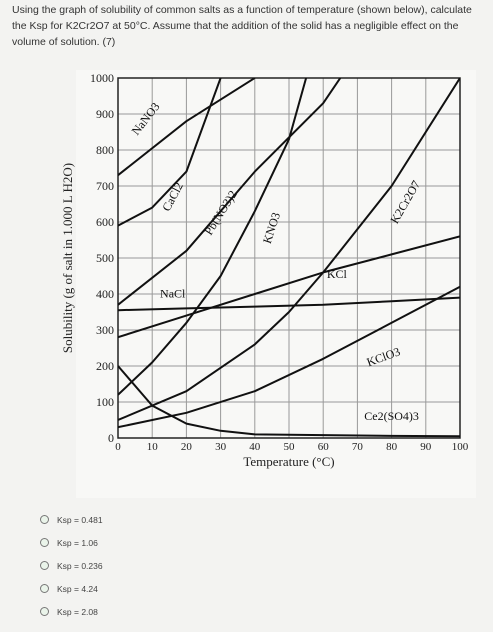 The image size is (493, 632). I want to click on answer-option: Ksp = 2.08, so click(71, 611).